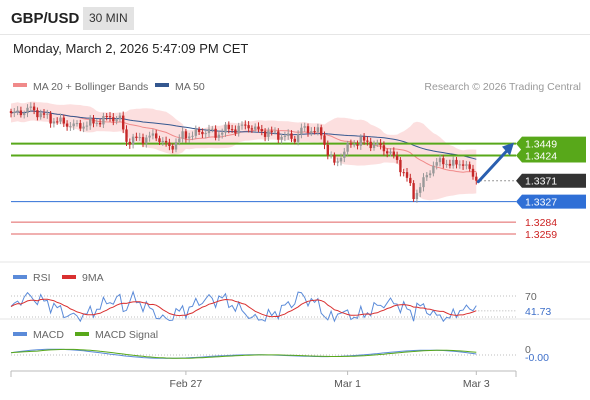 The image size is (590, 400). What do you see at coordinates (541, 182) in the screenshot?
I see `current-price-label: 1.3371` at bounding box center [541, 182].